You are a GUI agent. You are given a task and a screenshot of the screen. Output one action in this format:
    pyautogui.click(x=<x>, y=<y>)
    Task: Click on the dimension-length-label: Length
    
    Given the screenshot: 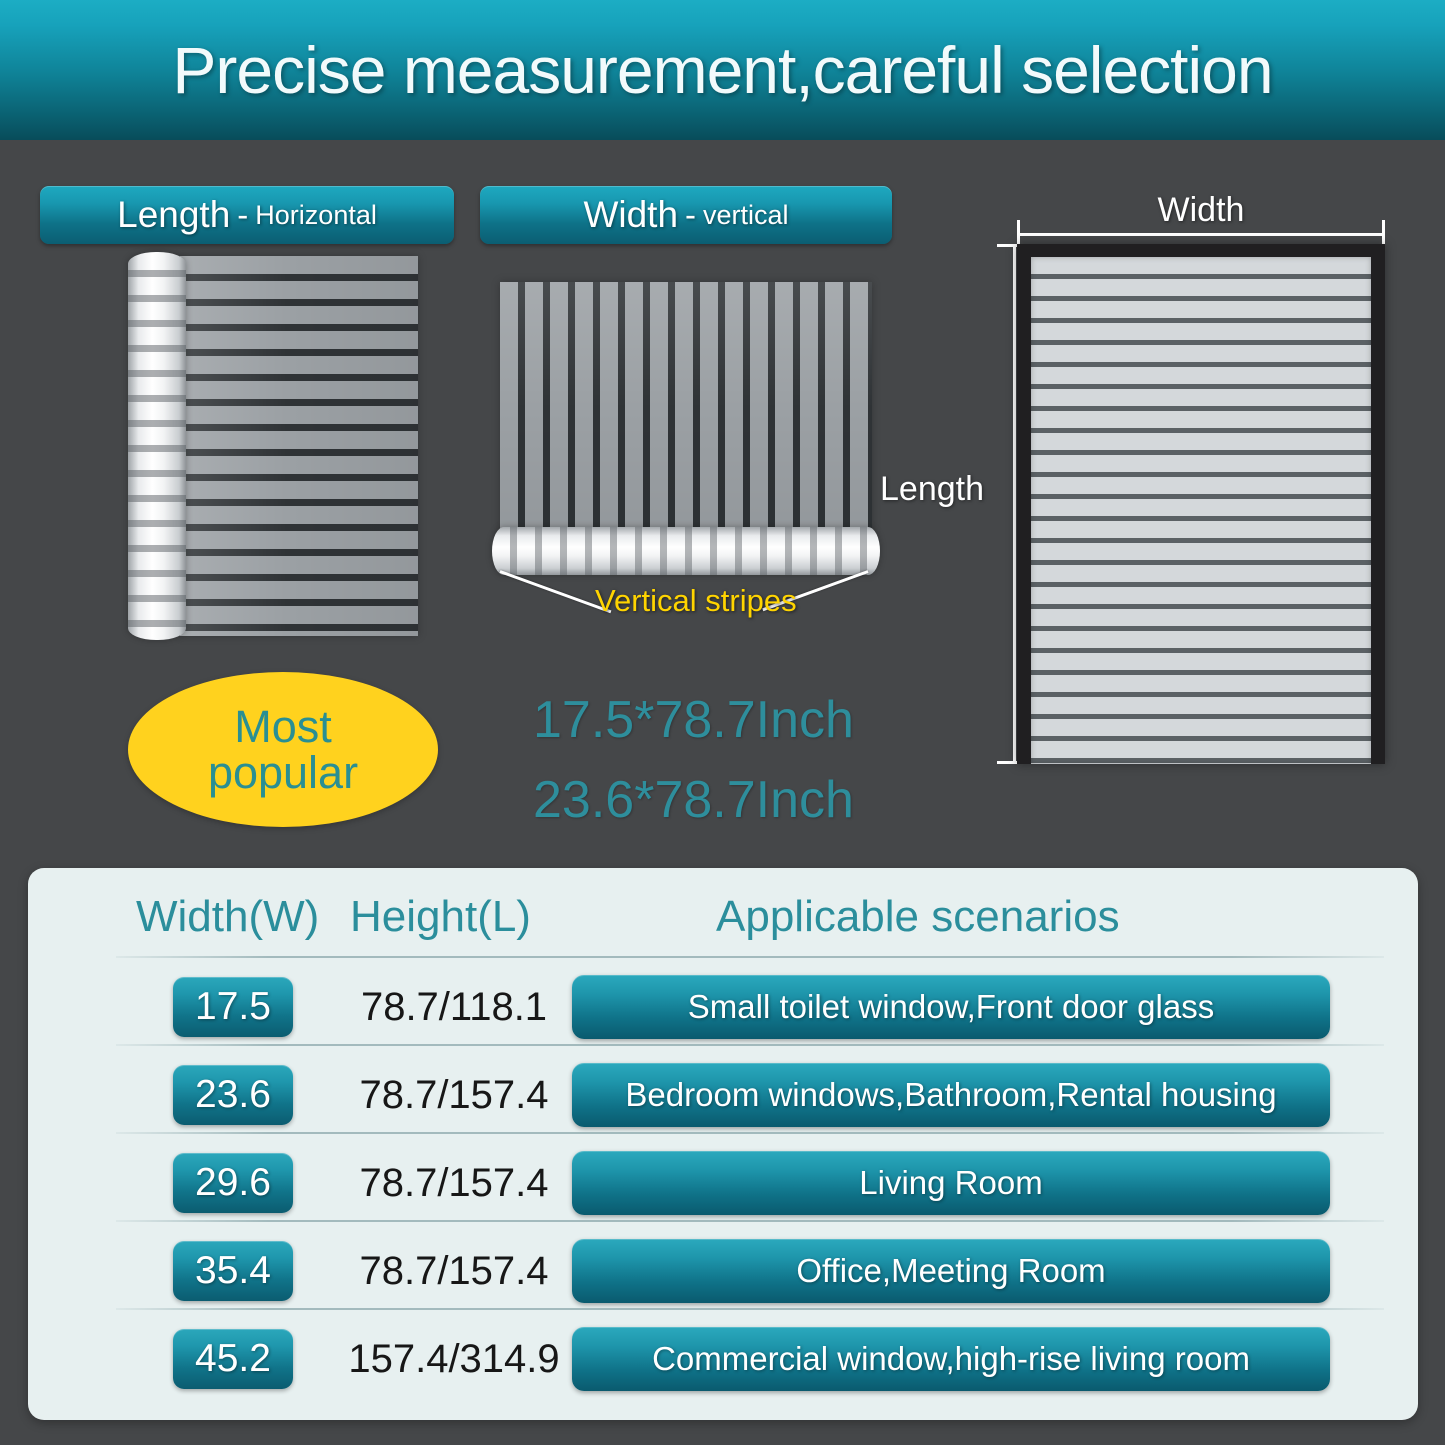 What is the action you would take?
    pyautogui.click(x=932, y=489)
    